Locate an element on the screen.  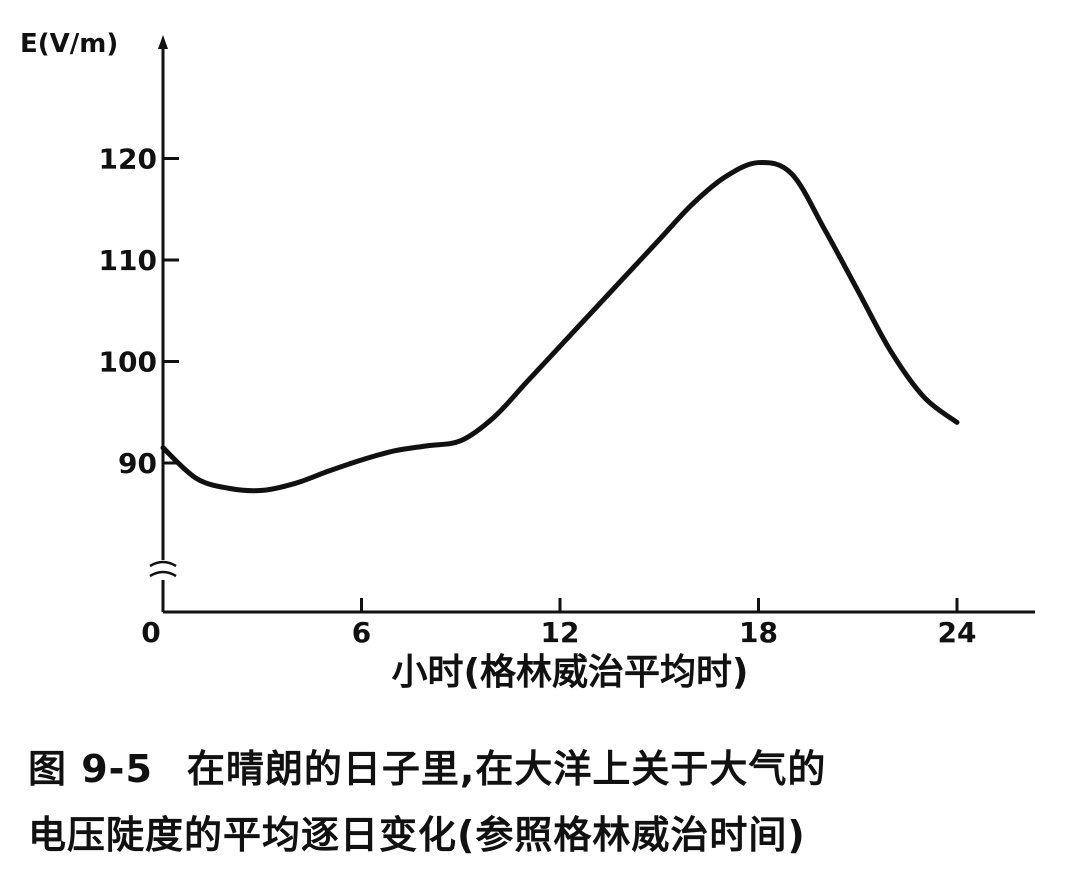
figure-caption-line-1: 图 9-5 在晴朗的日子里,在大洋上关于大气的 is located at coordinates (554, 765).